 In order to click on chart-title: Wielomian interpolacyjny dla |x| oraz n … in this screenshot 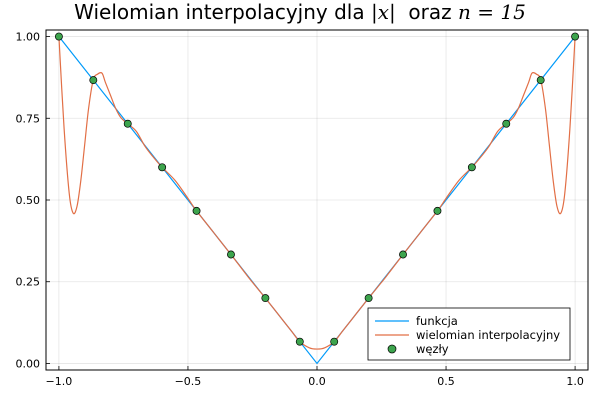, I will do `click(300, 12)`.